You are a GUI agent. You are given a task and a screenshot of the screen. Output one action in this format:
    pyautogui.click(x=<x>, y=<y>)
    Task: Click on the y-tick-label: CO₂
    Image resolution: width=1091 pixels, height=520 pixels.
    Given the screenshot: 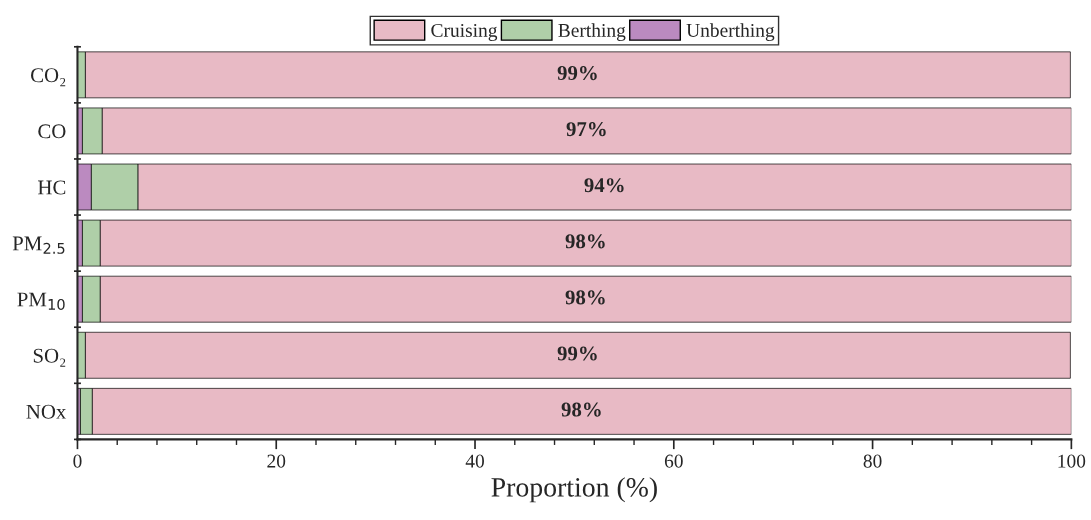 What is the action you would take?
    pyautogui.click(x=48, y=77)
    